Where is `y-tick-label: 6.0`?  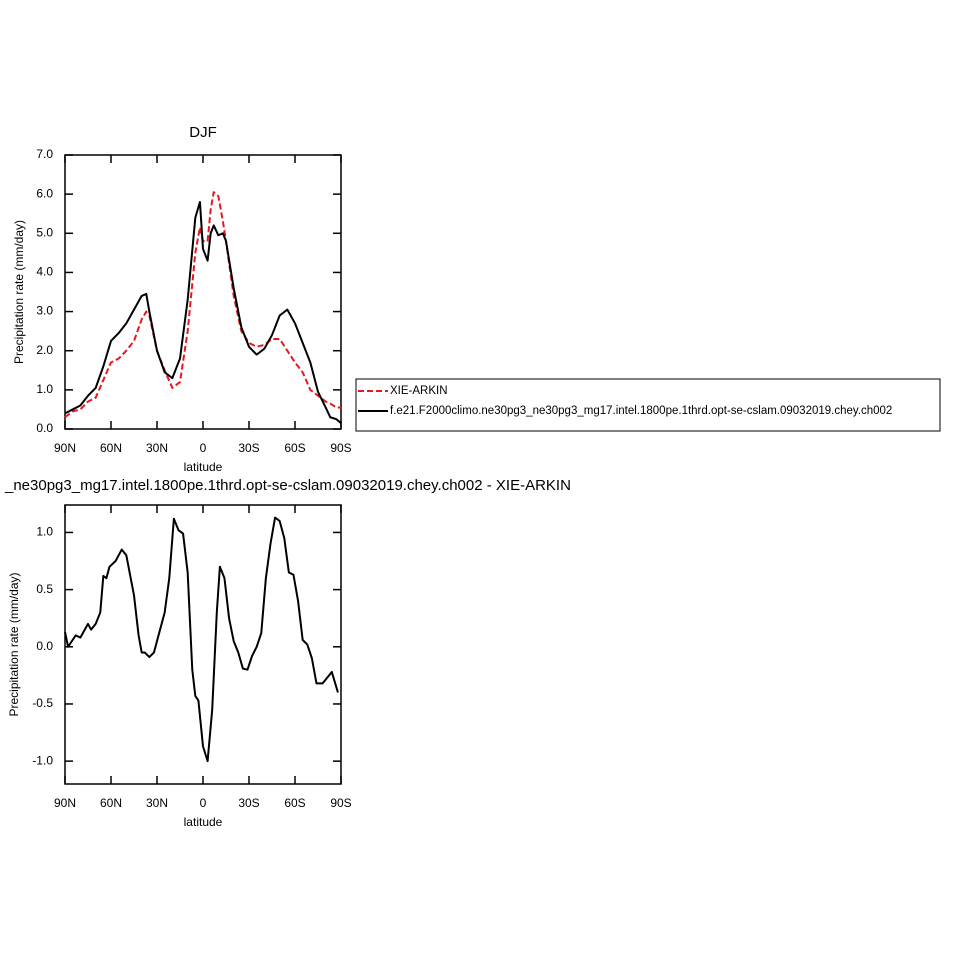 y-tick-label: 6.0 is located at coordinates (44, 193).